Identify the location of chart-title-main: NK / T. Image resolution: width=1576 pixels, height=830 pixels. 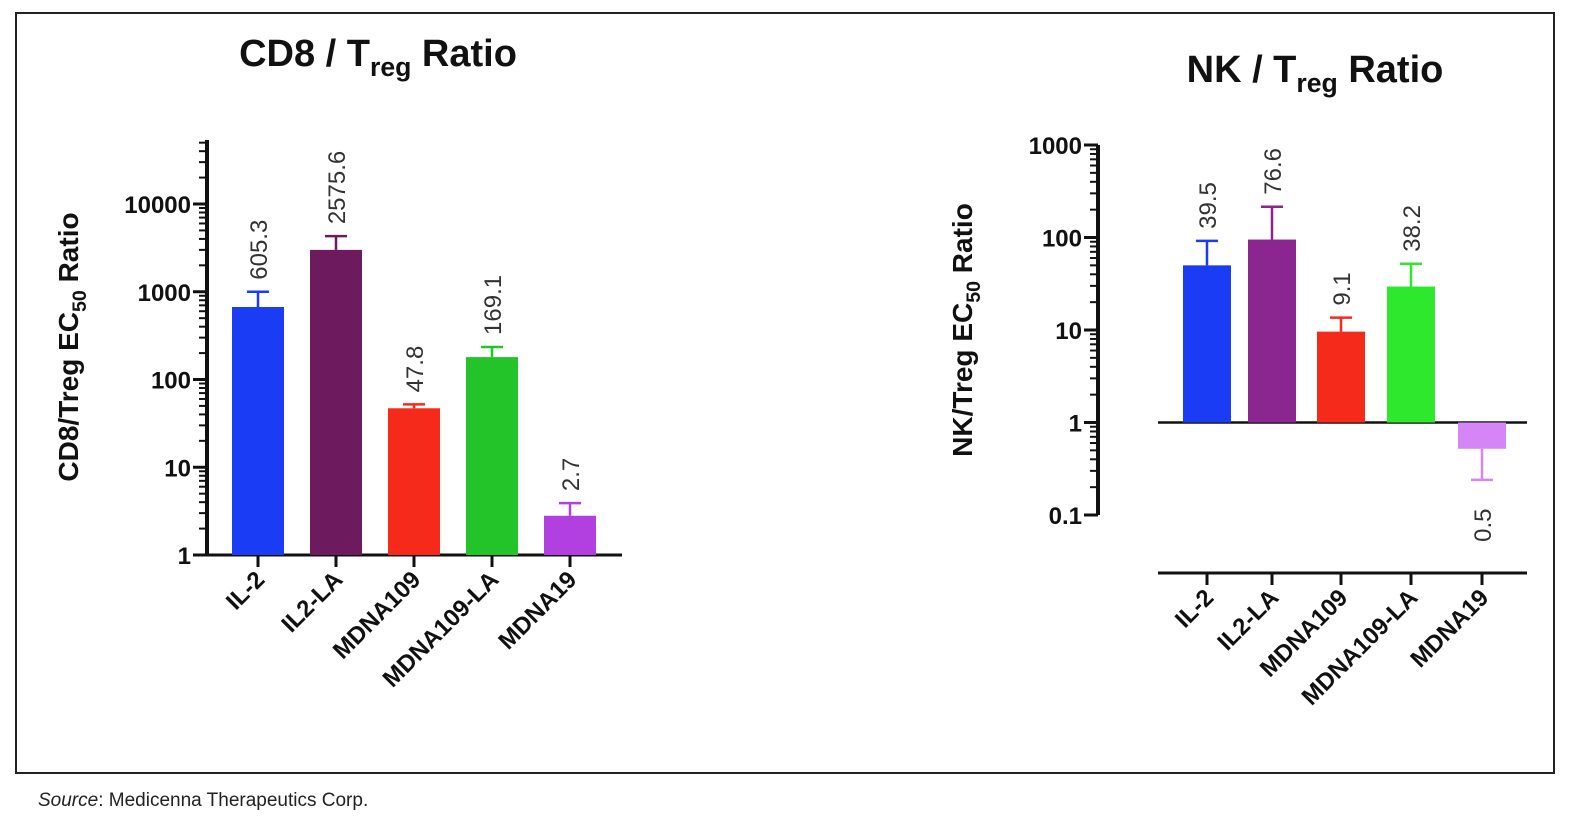
(1242, 70).